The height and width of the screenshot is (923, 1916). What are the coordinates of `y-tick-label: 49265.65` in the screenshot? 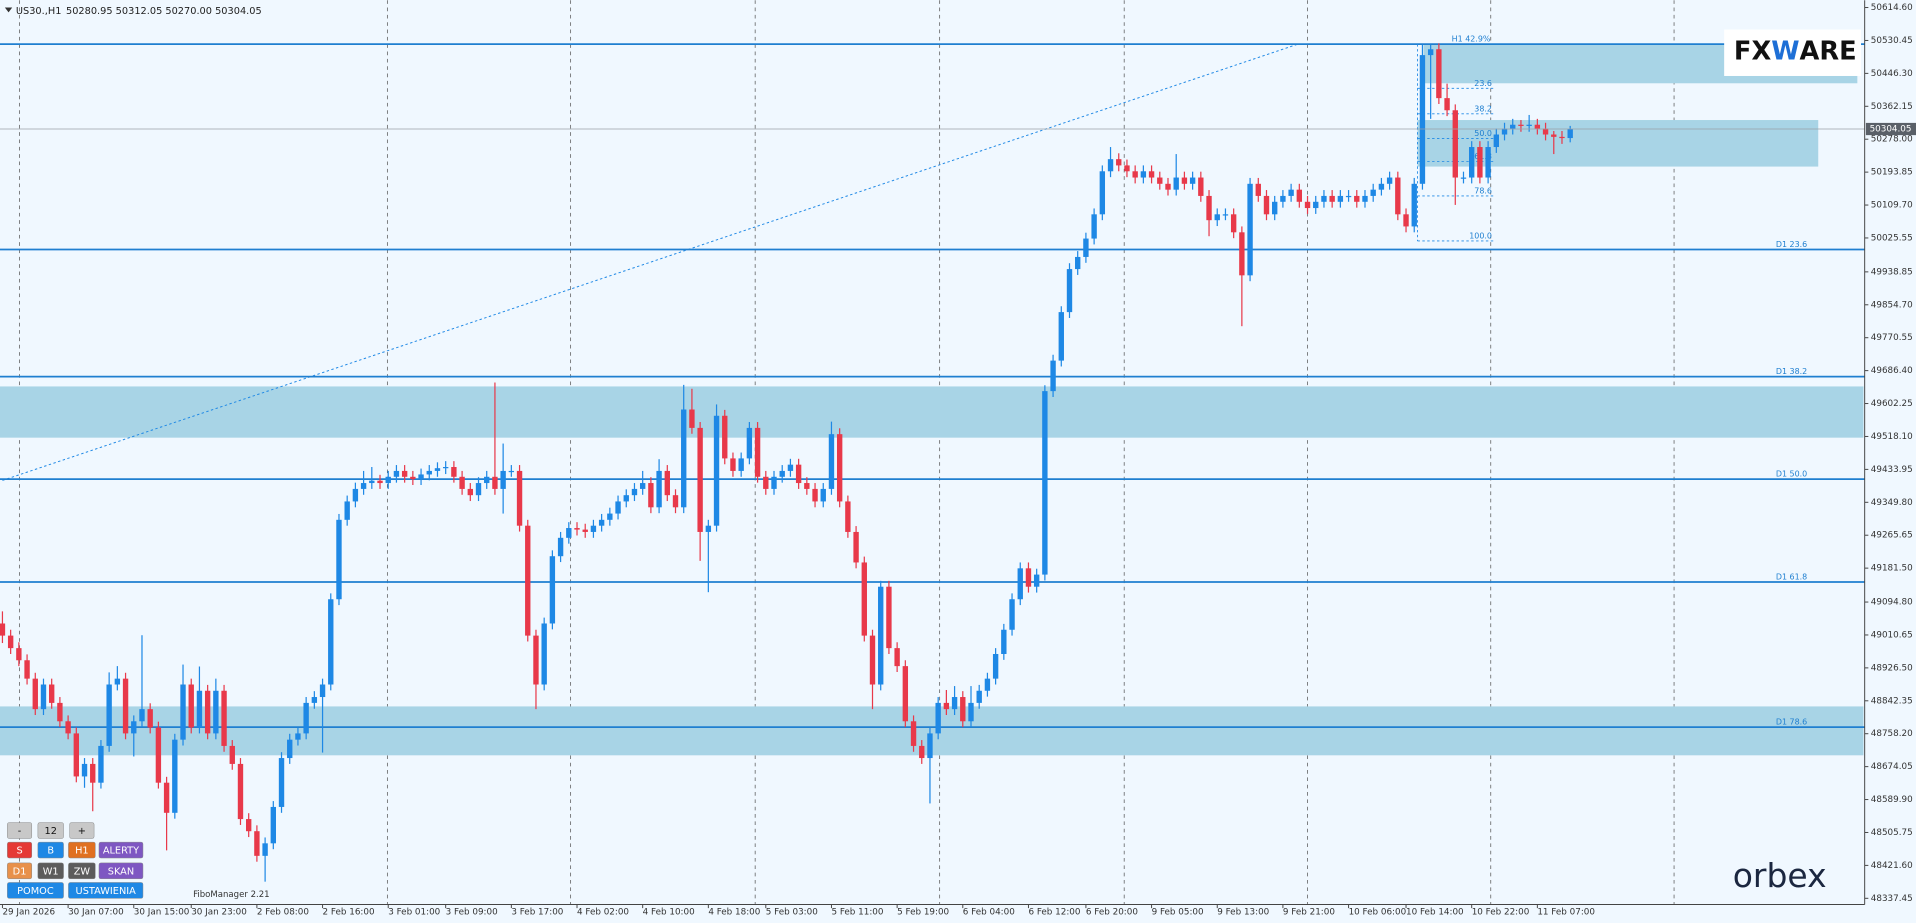 It's located at (1892, 536).